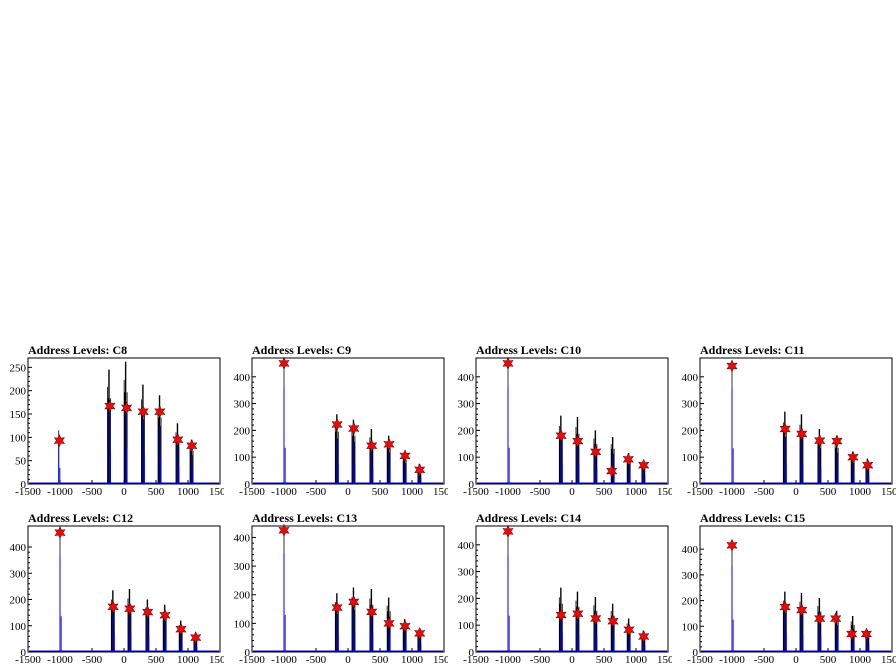 The height and width of the screenshot is (672, 896). I want to click on chart-title: Address Levels: C11, so click(752, 350).